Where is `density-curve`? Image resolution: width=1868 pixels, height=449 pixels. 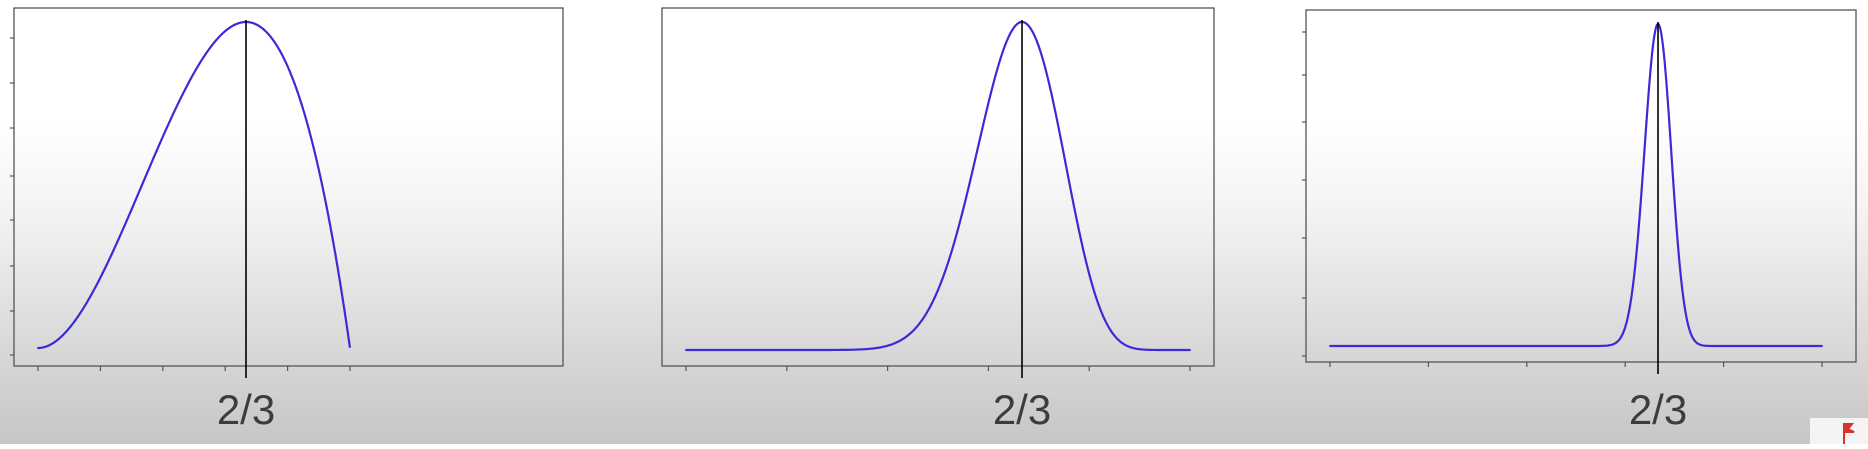 density-curve is located at coordinates (194, 185).